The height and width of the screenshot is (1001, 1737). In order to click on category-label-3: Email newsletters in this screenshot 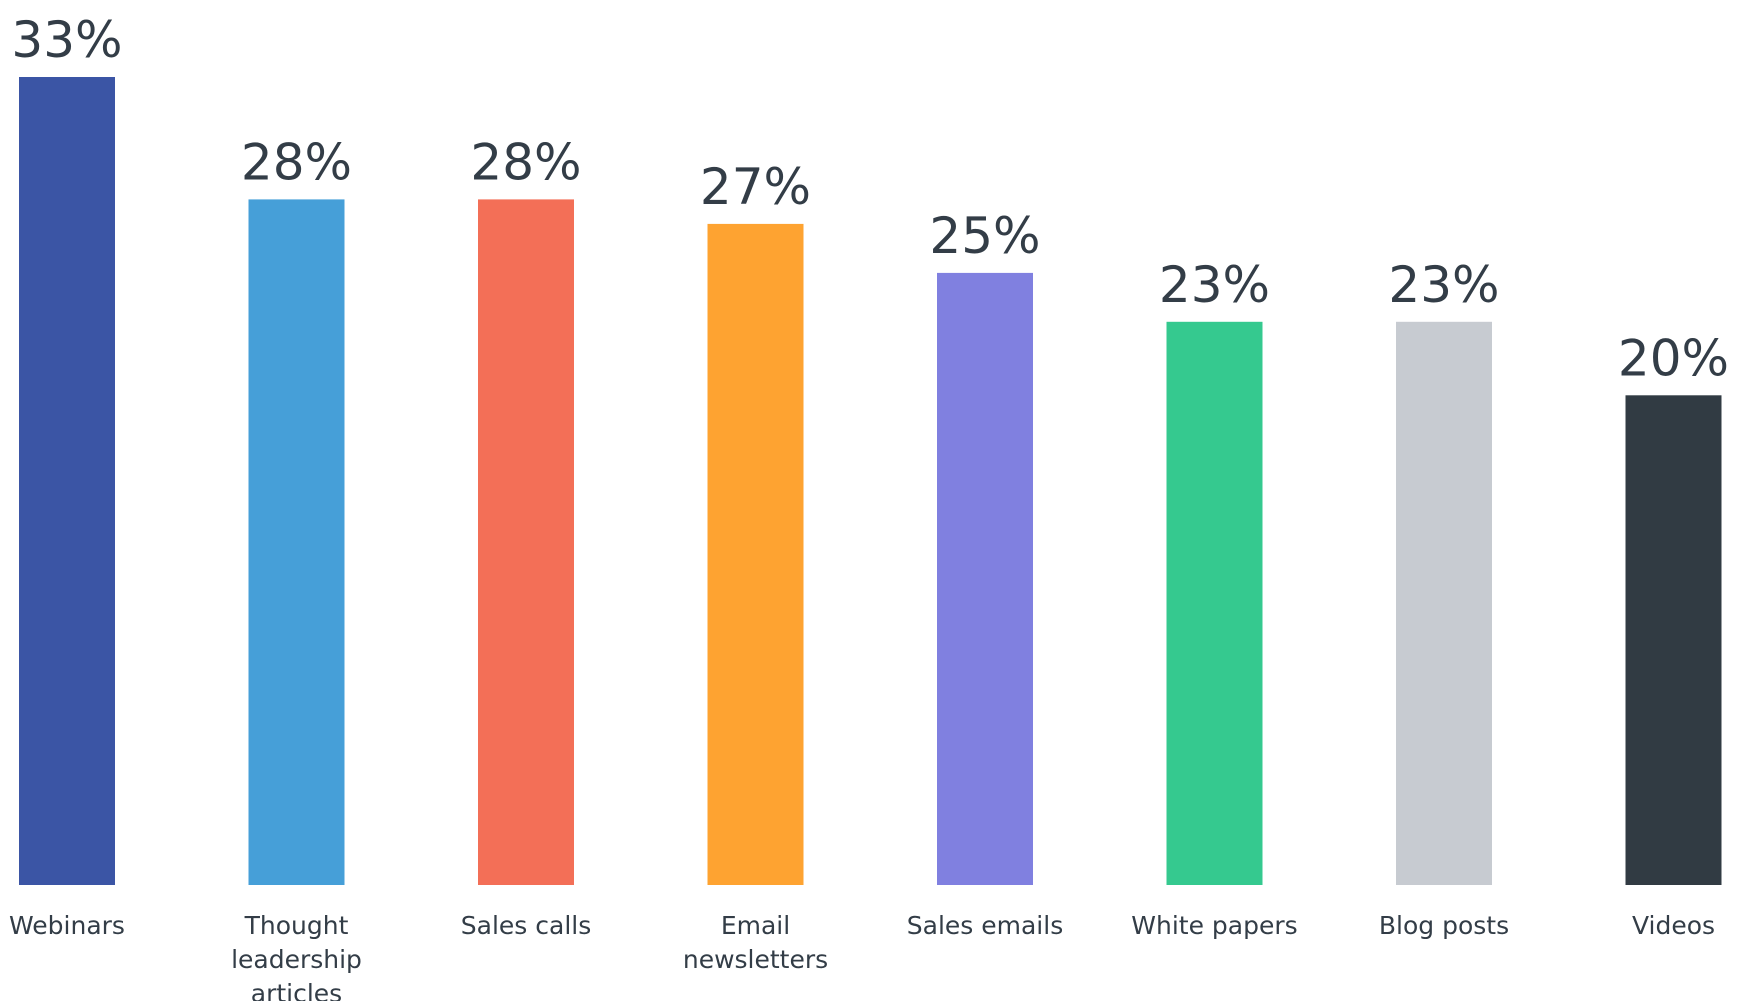, I will do `click(755, 942)`.